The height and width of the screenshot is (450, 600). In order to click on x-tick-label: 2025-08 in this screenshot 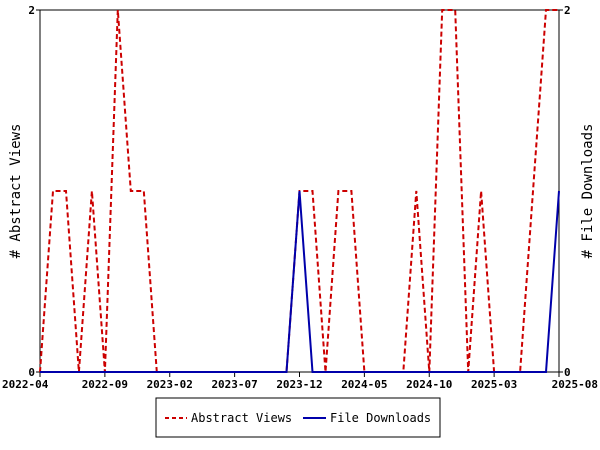, I will do `click(575, 384)`.